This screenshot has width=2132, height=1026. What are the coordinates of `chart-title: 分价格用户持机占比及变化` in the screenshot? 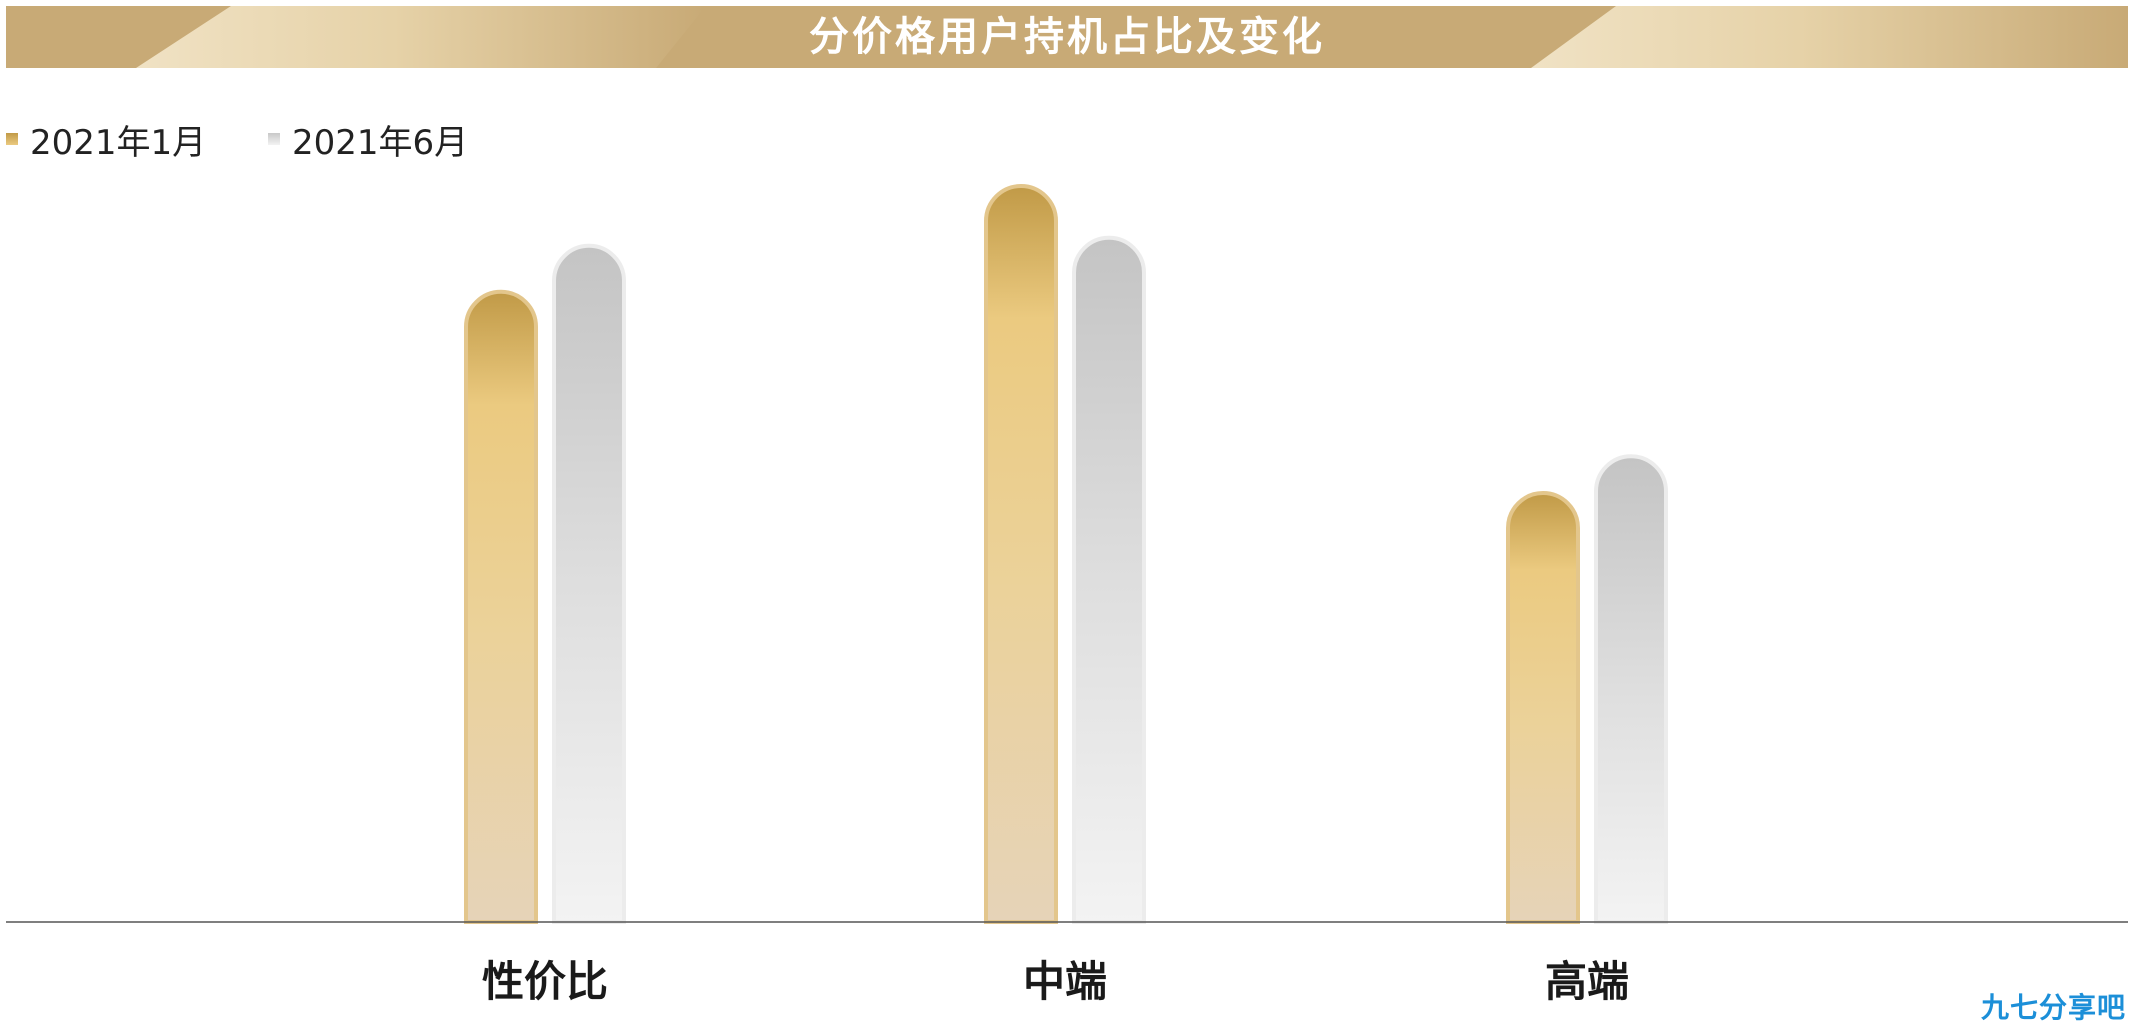 It's located at (1067, 37).